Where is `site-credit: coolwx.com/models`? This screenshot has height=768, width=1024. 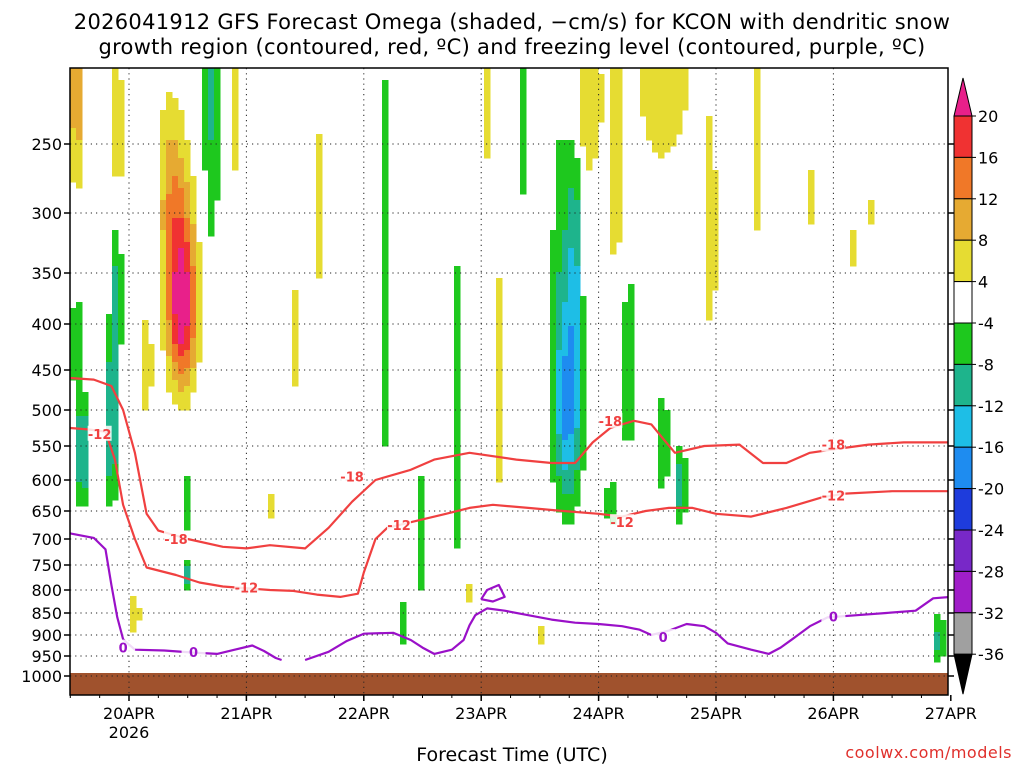
site-credit: coolwx.com/models is located at coordinates (928, 752).